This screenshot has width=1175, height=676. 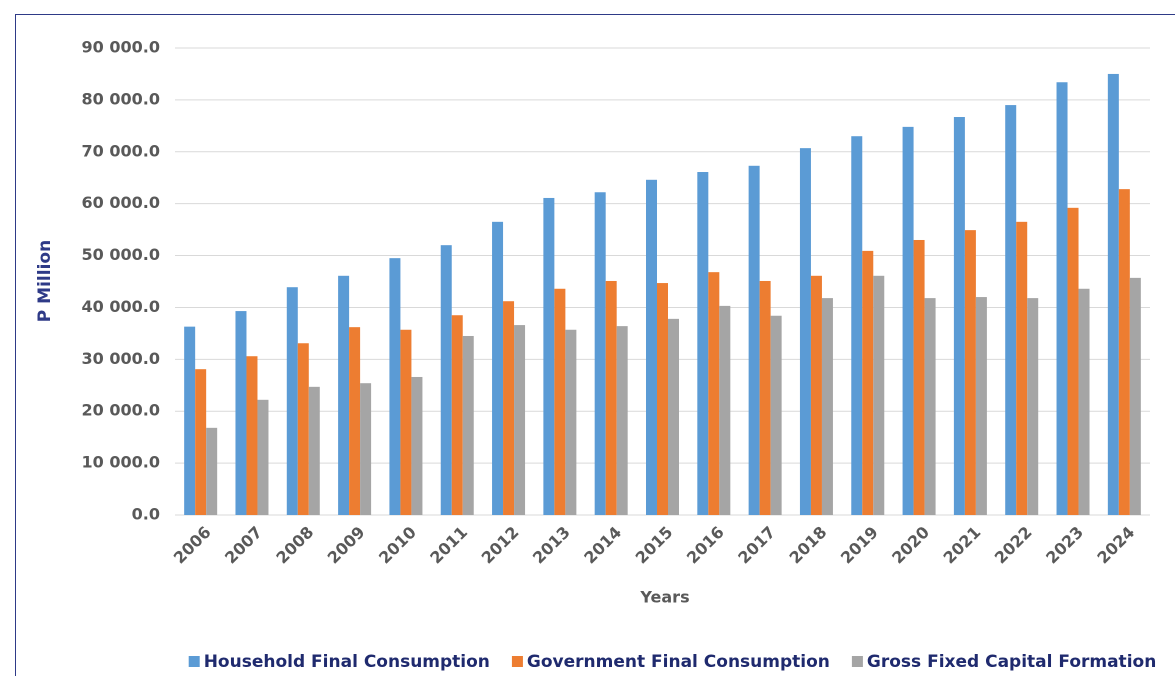 I want to click on y-tick-label: 50 000.0, so click(x=121, y=254).